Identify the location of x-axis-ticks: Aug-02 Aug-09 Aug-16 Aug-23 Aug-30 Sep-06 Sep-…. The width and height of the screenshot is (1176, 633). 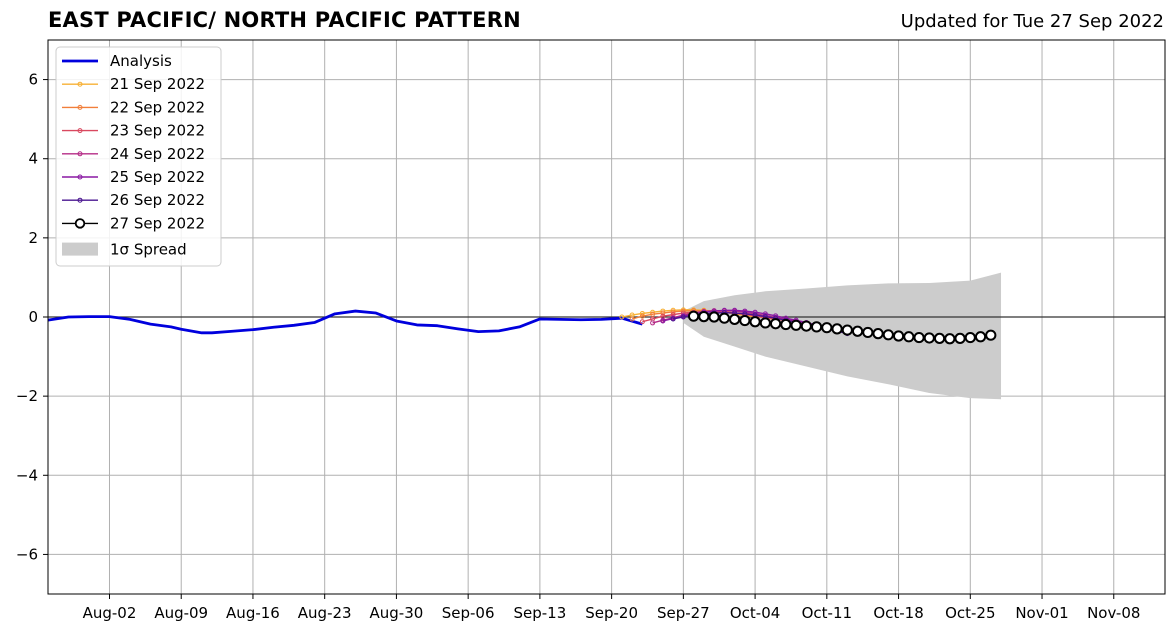
(611, 608).